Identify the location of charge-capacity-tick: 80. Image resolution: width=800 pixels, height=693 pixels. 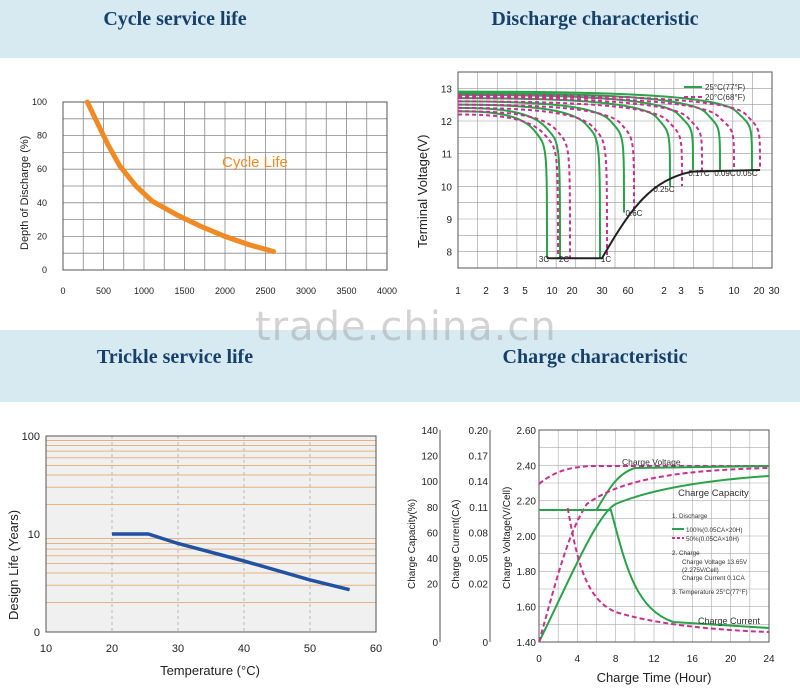
(433, 508).